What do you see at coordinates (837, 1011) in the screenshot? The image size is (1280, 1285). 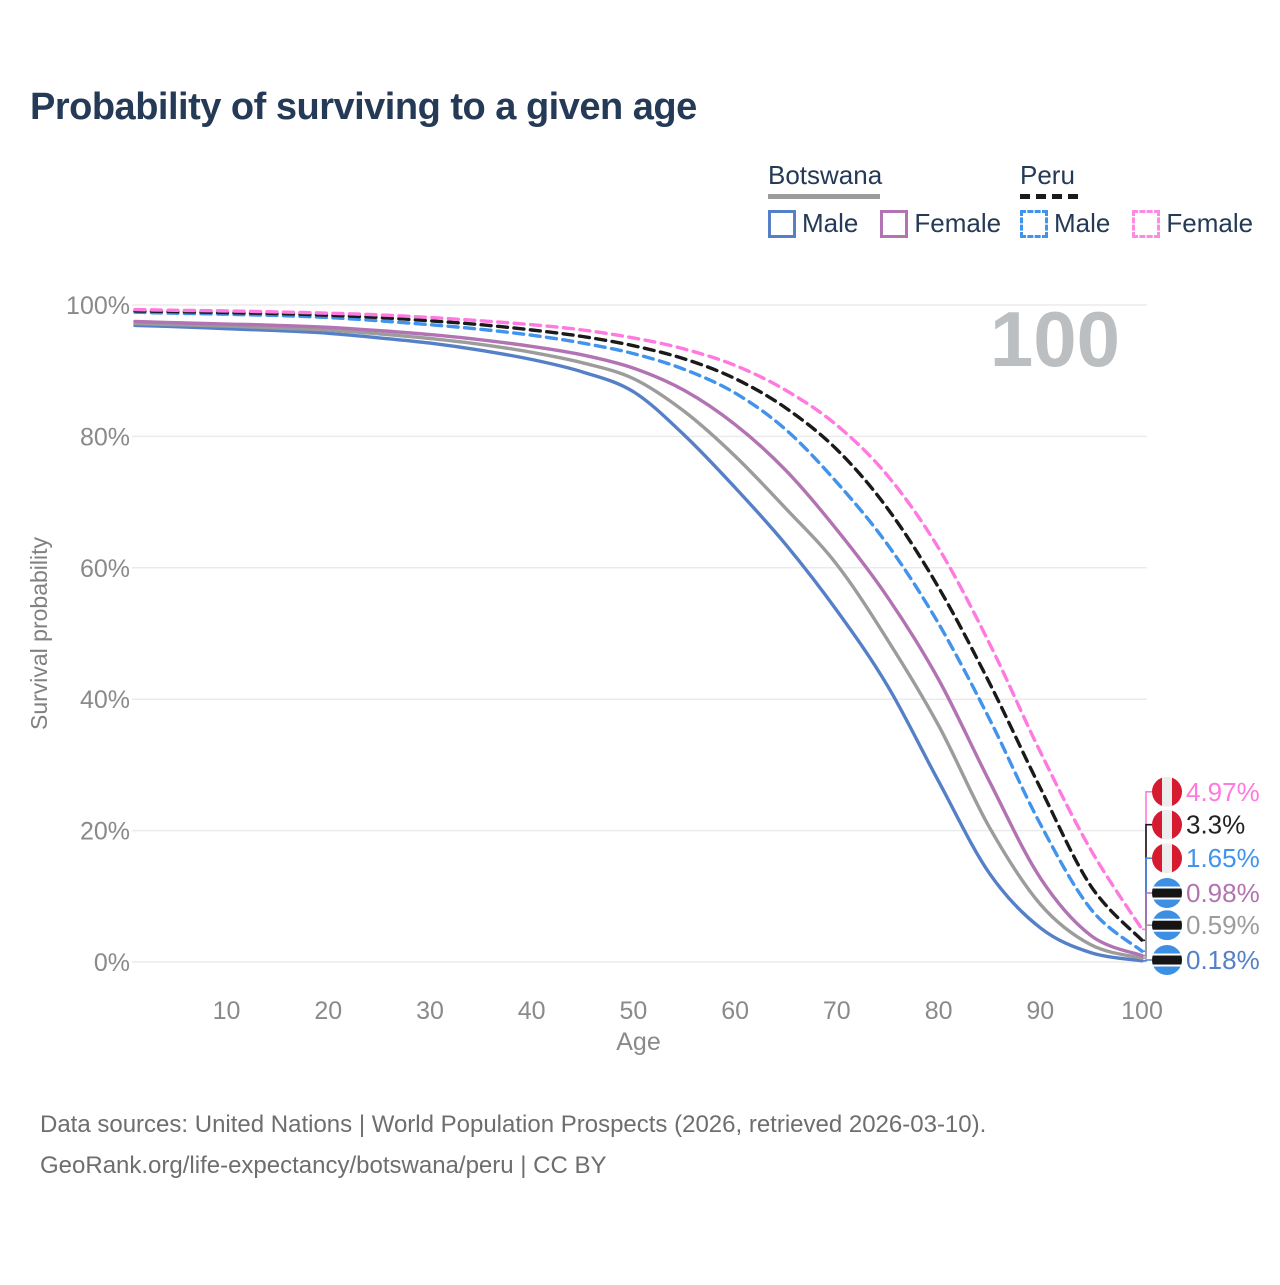 I see `x-tick-label: 70` at bounding box center [837, 1011].